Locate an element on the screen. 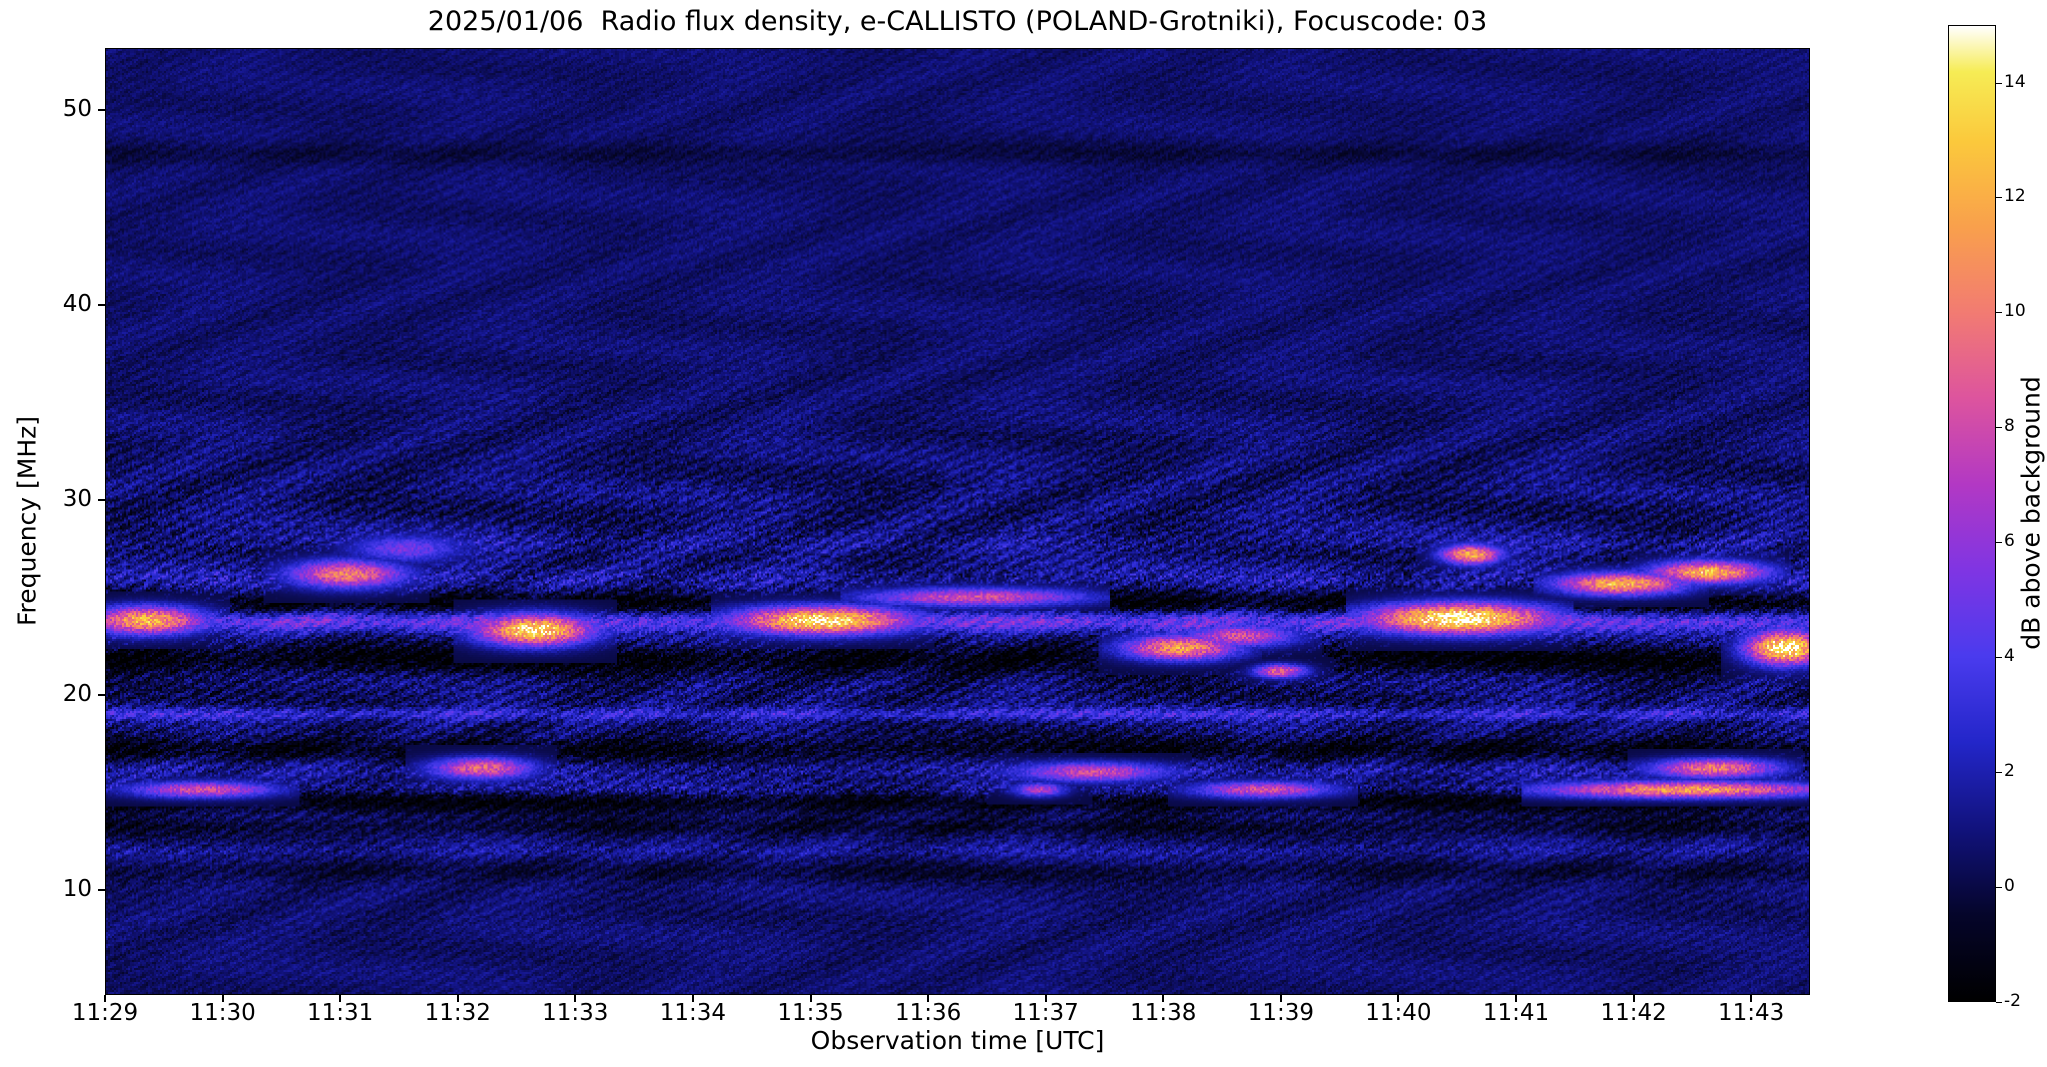 The width and height of the screenshot is (2047, 1067). colorbar-tick-label: 2 is located at coordinates (2009, 771).